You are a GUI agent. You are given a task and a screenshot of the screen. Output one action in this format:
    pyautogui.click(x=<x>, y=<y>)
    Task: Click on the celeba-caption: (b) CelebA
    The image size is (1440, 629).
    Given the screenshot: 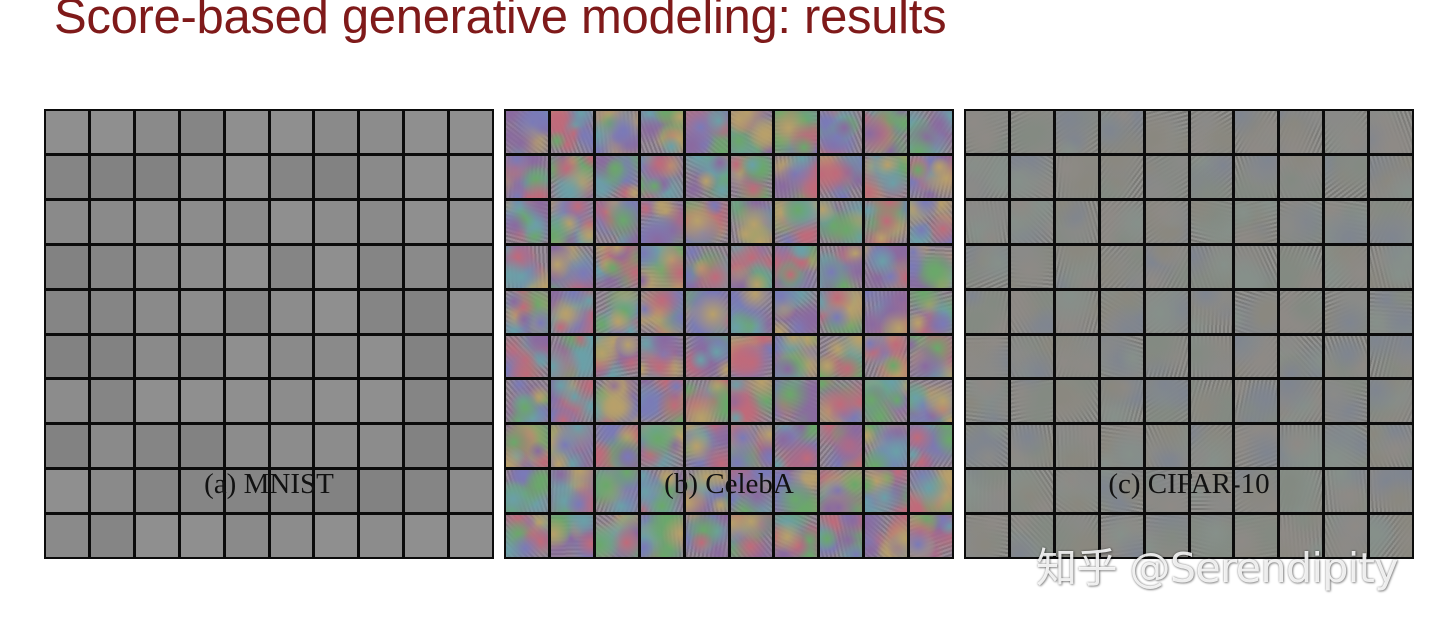 What is the action you would take?
    pyautogui.click(x=729, y=484)
    